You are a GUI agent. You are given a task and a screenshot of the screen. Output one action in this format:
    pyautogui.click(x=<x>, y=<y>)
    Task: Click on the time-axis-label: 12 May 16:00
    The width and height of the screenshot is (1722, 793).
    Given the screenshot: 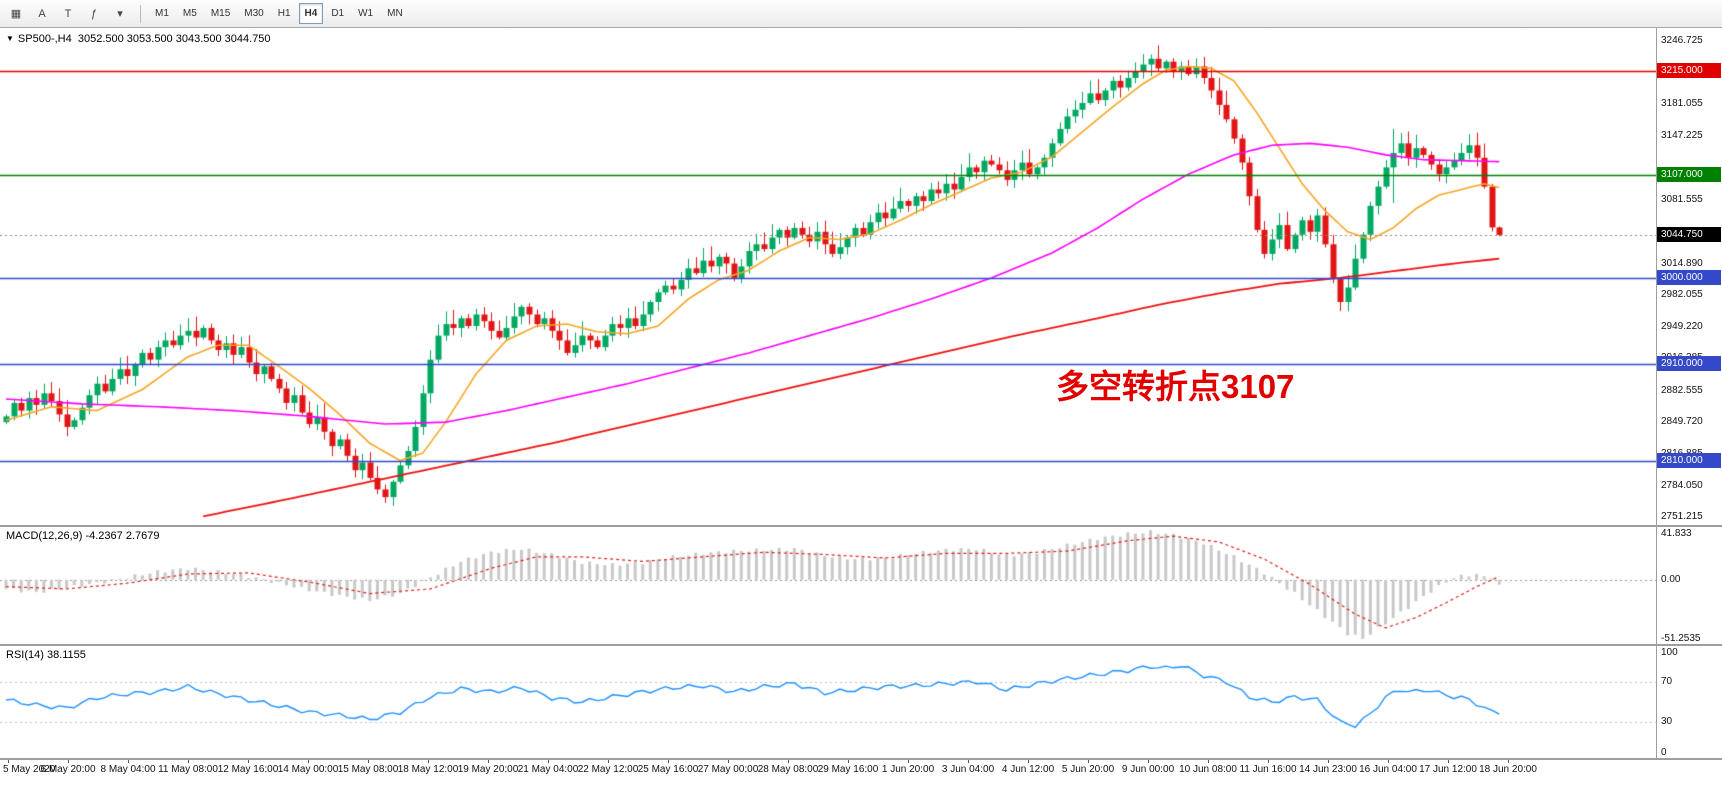 What is the action you would take?
    pyautogui.click(x=248, y=769)
    